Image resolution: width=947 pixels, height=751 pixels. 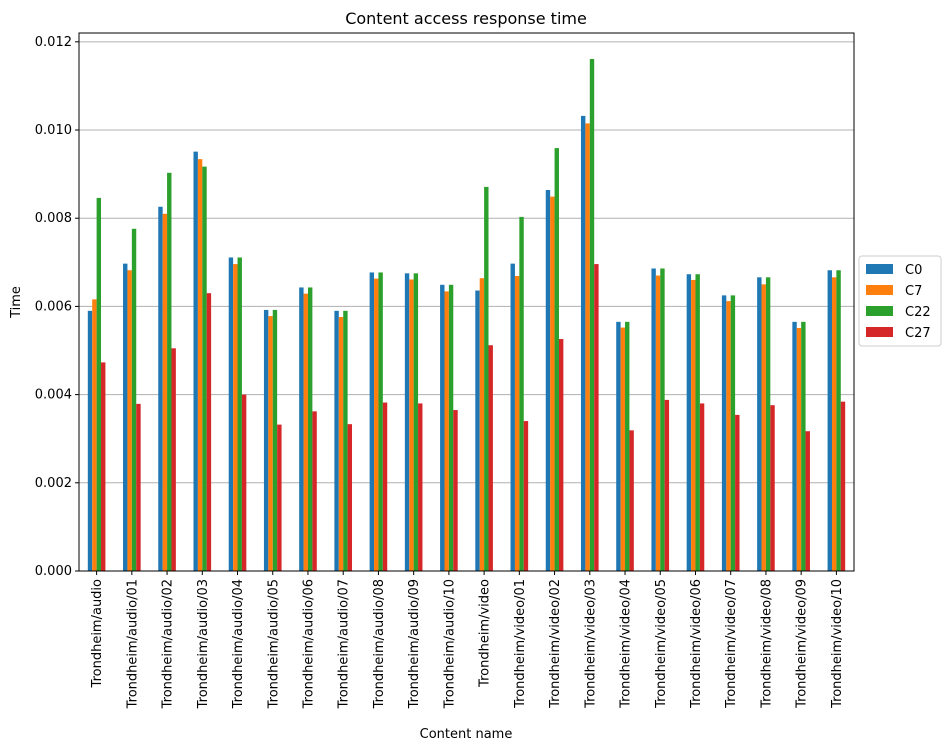 I want to click on x-tick-label: Trondheim/video/02, so click(x=555, y=644).